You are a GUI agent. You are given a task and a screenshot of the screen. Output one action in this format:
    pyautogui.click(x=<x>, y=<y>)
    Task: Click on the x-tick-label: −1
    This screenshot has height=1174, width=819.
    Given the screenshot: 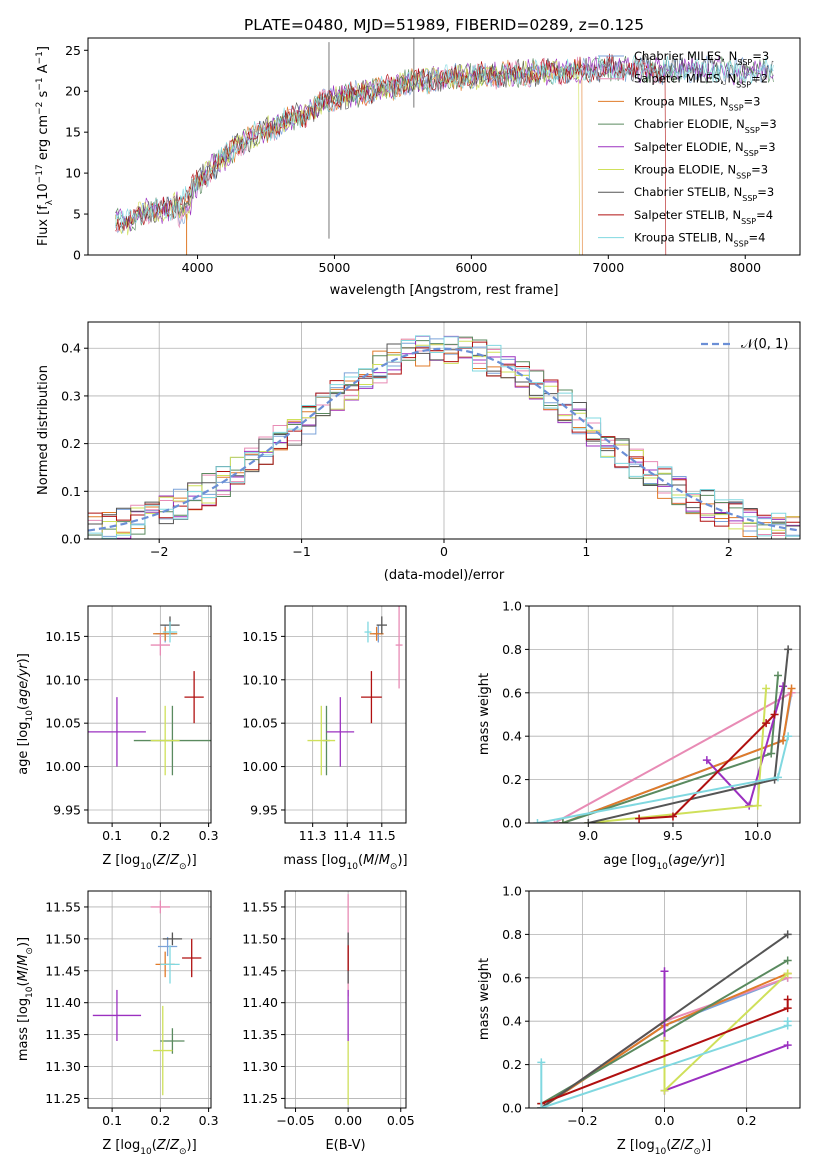 What is the action you would take?
    pyautogui.click(x=301, y=551)
    